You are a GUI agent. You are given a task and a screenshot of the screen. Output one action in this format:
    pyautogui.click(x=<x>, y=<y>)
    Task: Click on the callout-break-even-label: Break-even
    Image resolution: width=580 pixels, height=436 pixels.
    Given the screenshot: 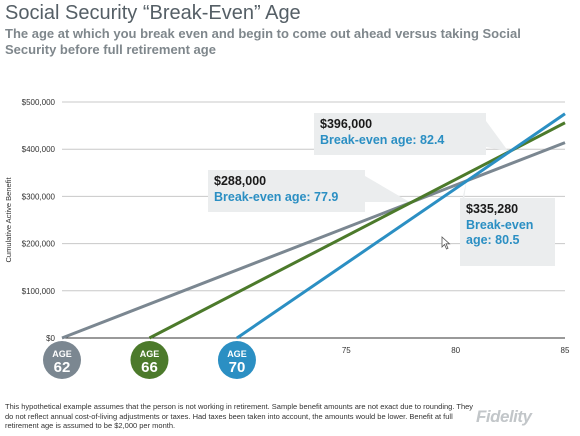 What is the action you would take?
    pyautogui.click(x=499, y=225)
    